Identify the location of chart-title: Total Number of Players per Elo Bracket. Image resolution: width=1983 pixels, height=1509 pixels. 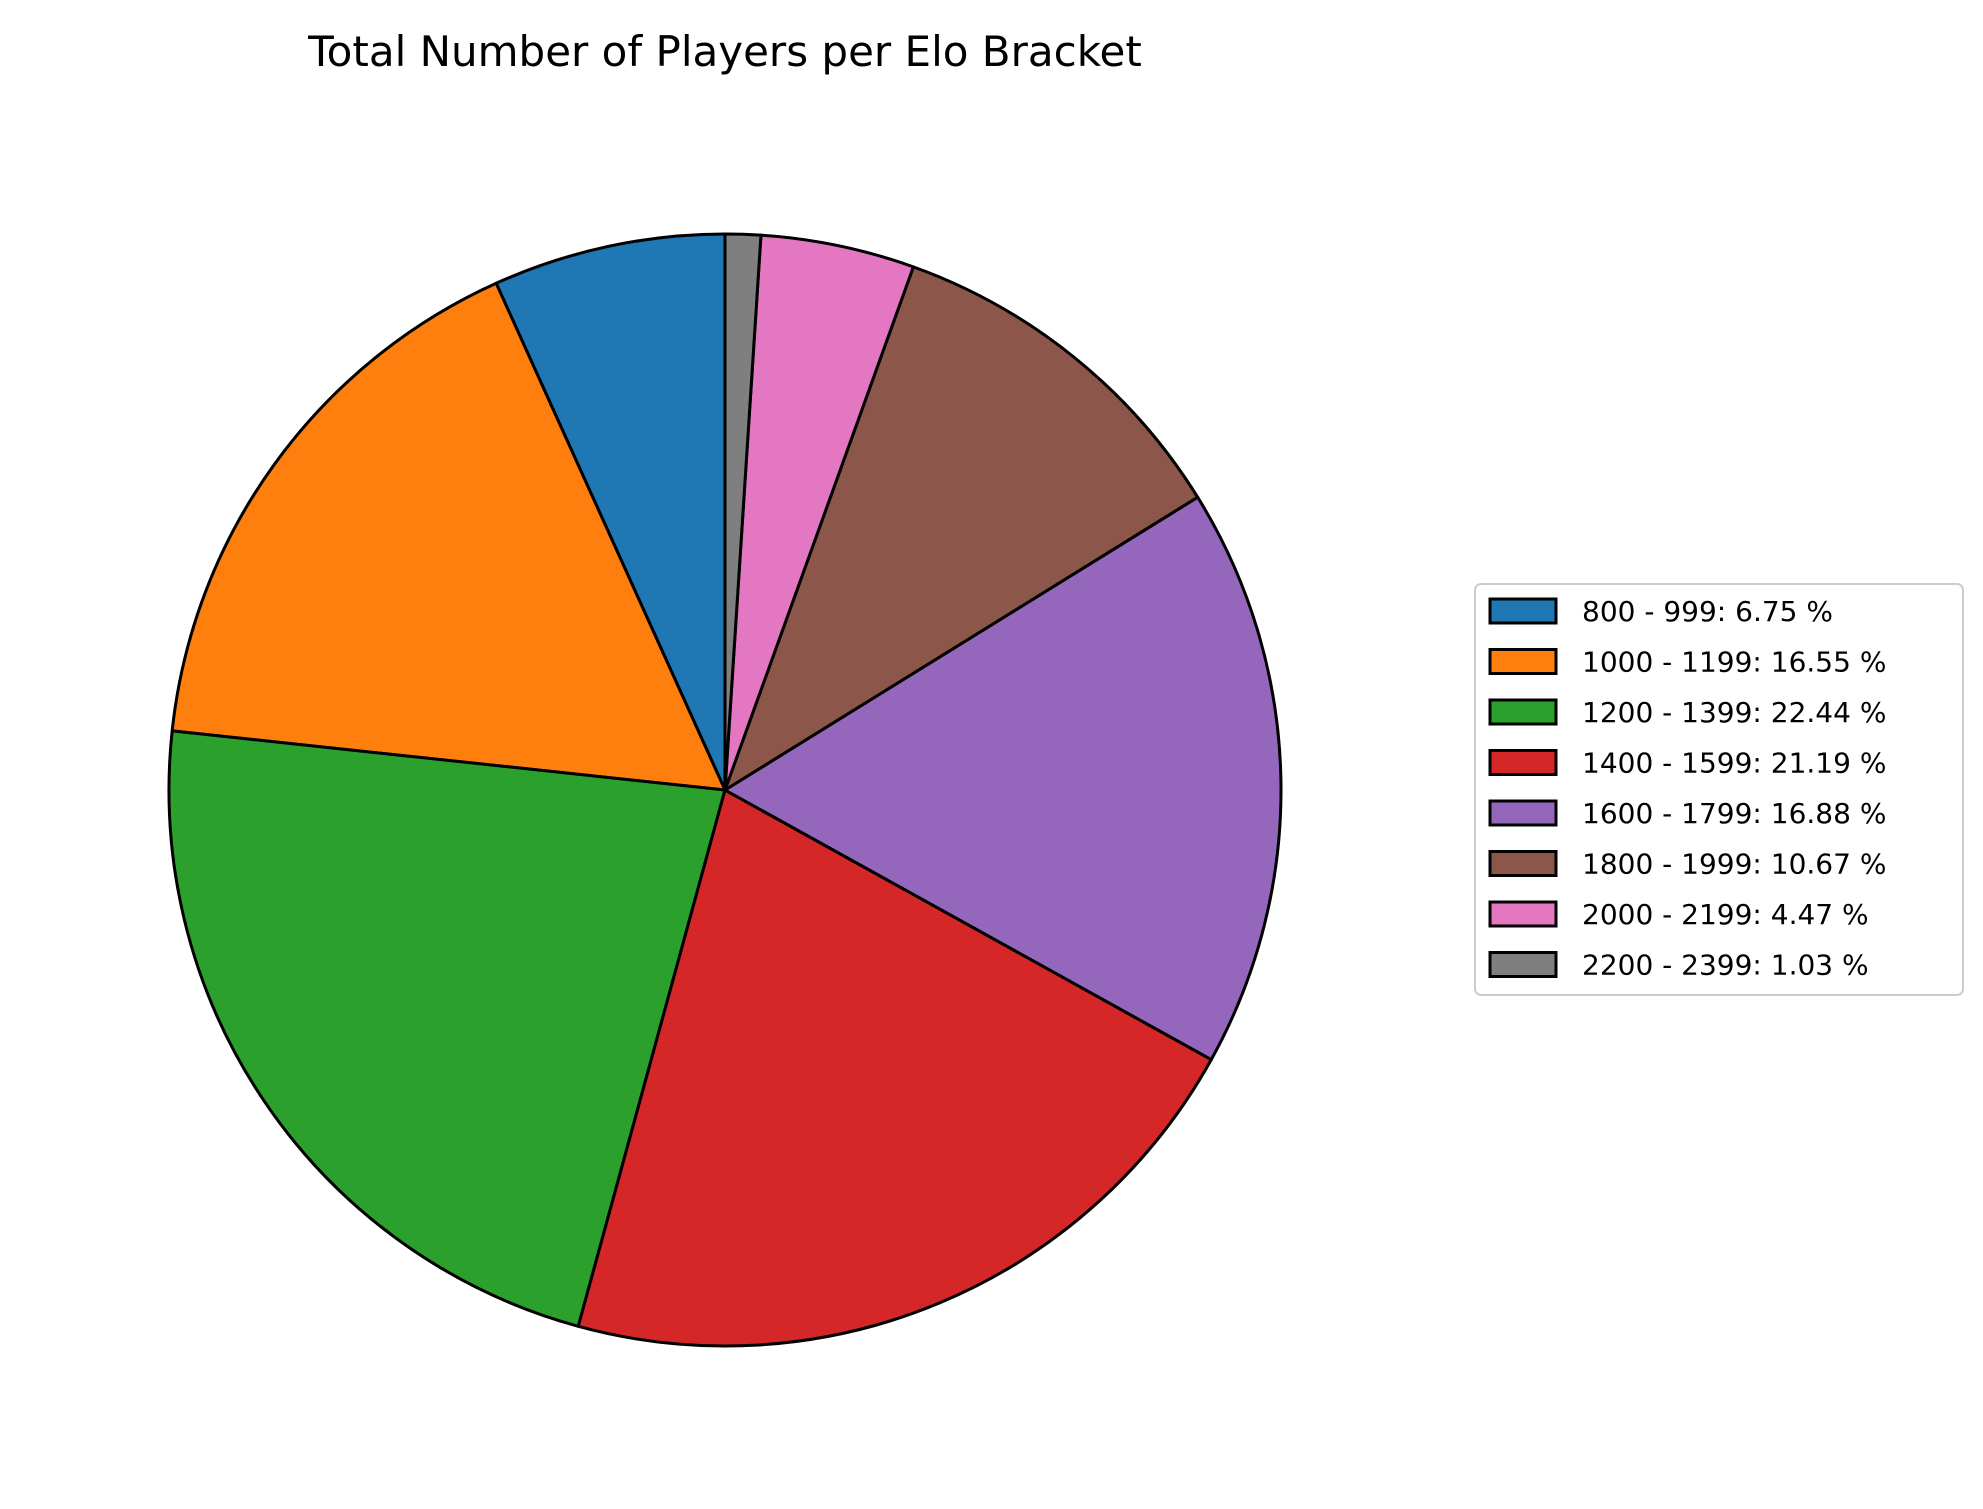
(724, 51).